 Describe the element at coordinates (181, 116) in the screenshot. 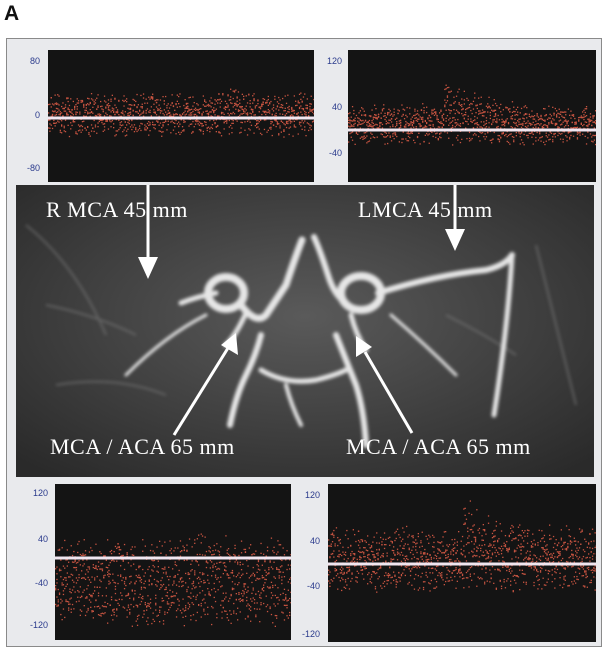

I see `doppler-spectrum-right-mca` at that location.